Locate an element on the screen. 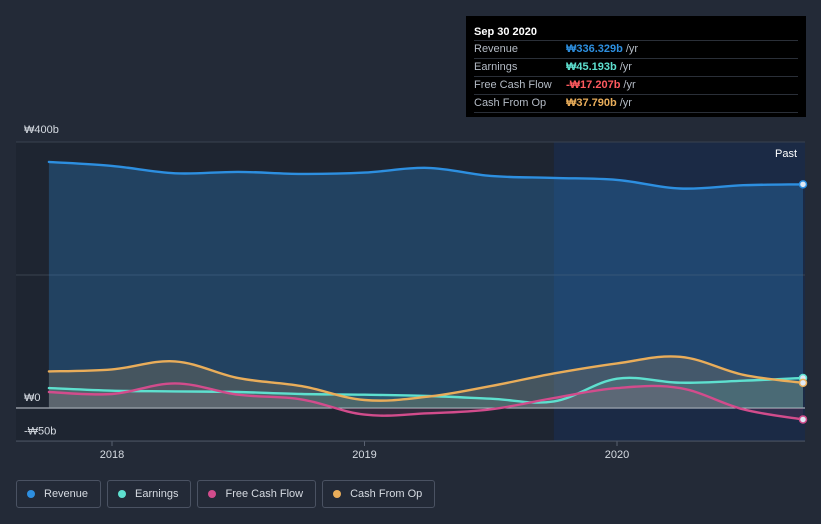 The image size is (821, 524). x-tick-label: 2019 is located at coordinates (364, 455).